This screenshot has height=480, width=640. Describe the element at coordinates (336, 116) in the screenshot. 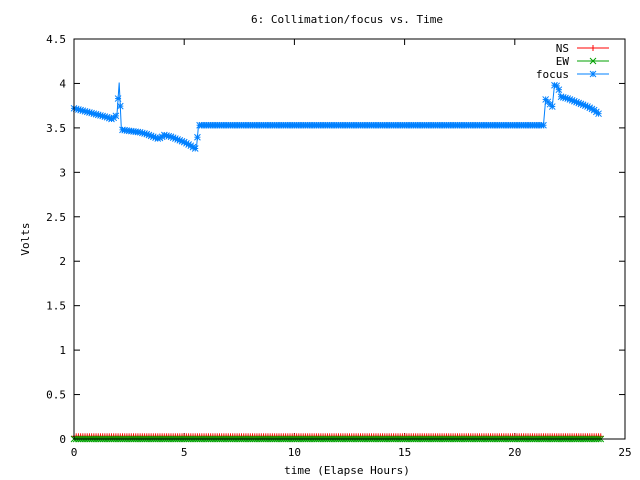

I see `series-focus` at that location.